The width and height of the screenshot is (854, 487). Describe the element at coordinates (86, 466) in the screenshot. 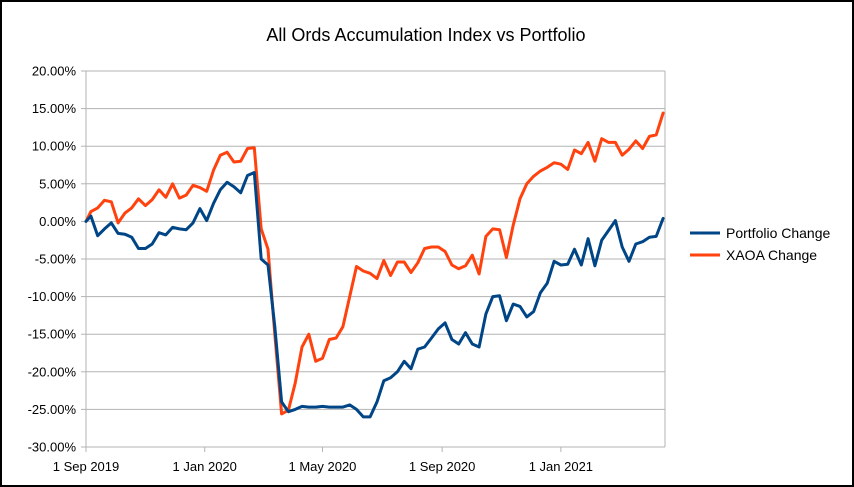

I see `x-tick-label: 1 Sep 2019` at that location.